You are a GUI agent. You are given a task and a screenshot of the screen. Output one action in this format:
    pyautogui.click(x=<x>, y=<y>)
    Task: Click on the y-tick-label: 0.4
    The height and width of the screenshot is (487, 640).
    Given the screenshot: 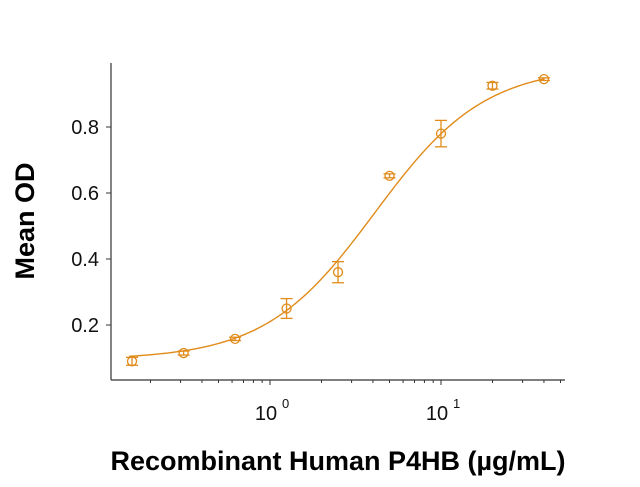 What is the action you would take?
    pyautogui.click(x=85, y=260)
    